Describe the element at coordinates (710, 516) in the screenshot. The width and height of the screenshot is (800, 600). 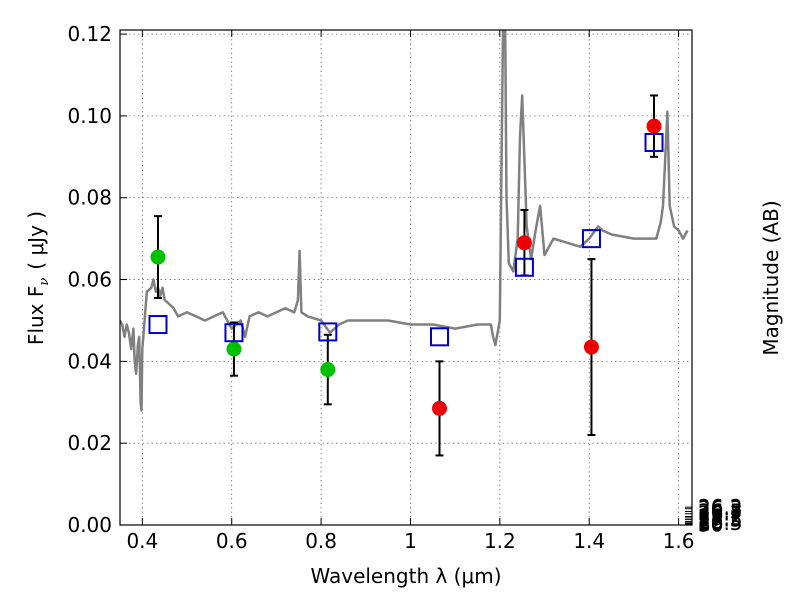
I see `y2-tick-label: 27` at that location.